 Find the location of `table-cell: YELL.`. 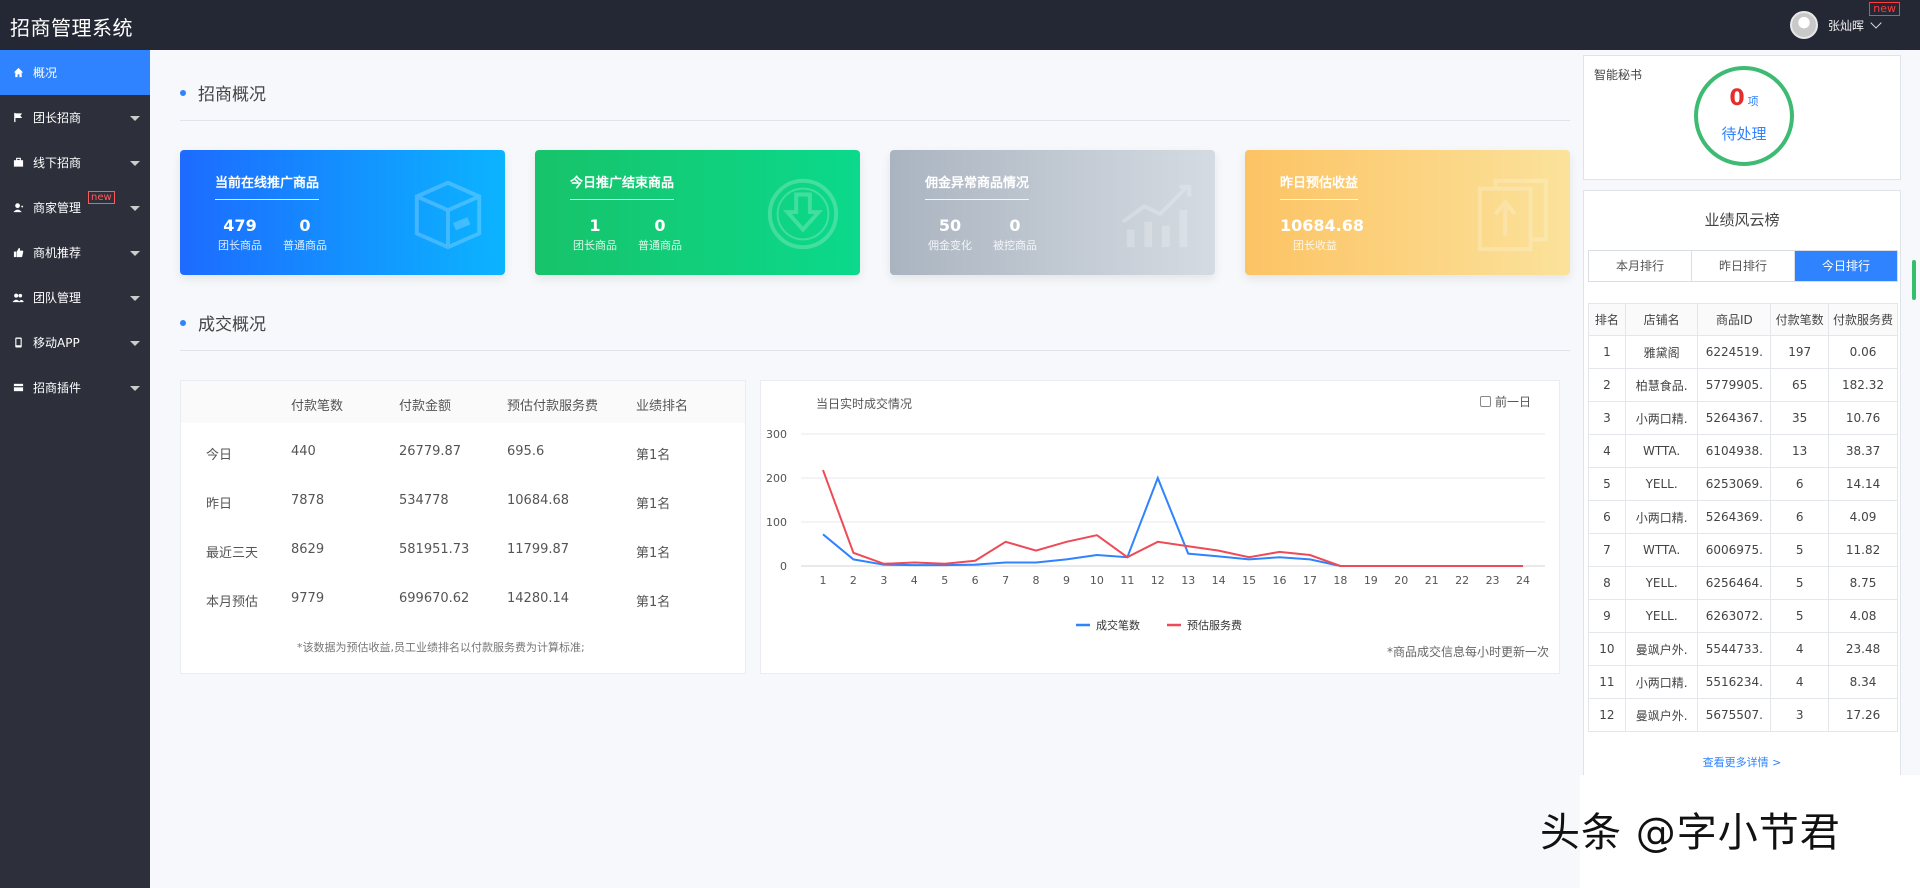

table-cell: YELL. is located at coordinates (1661, 484).